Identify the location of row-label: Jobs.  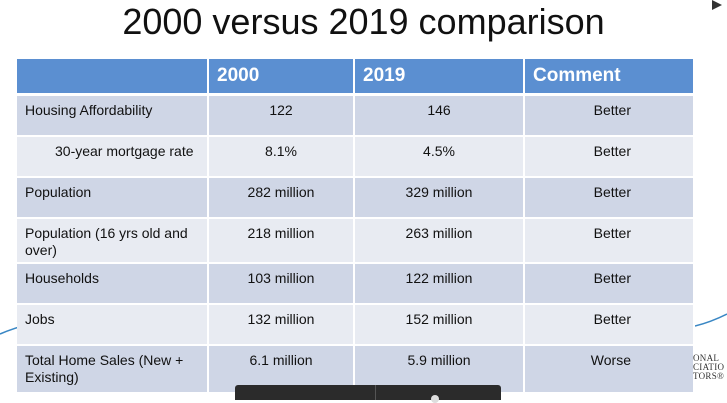
(113, 325).